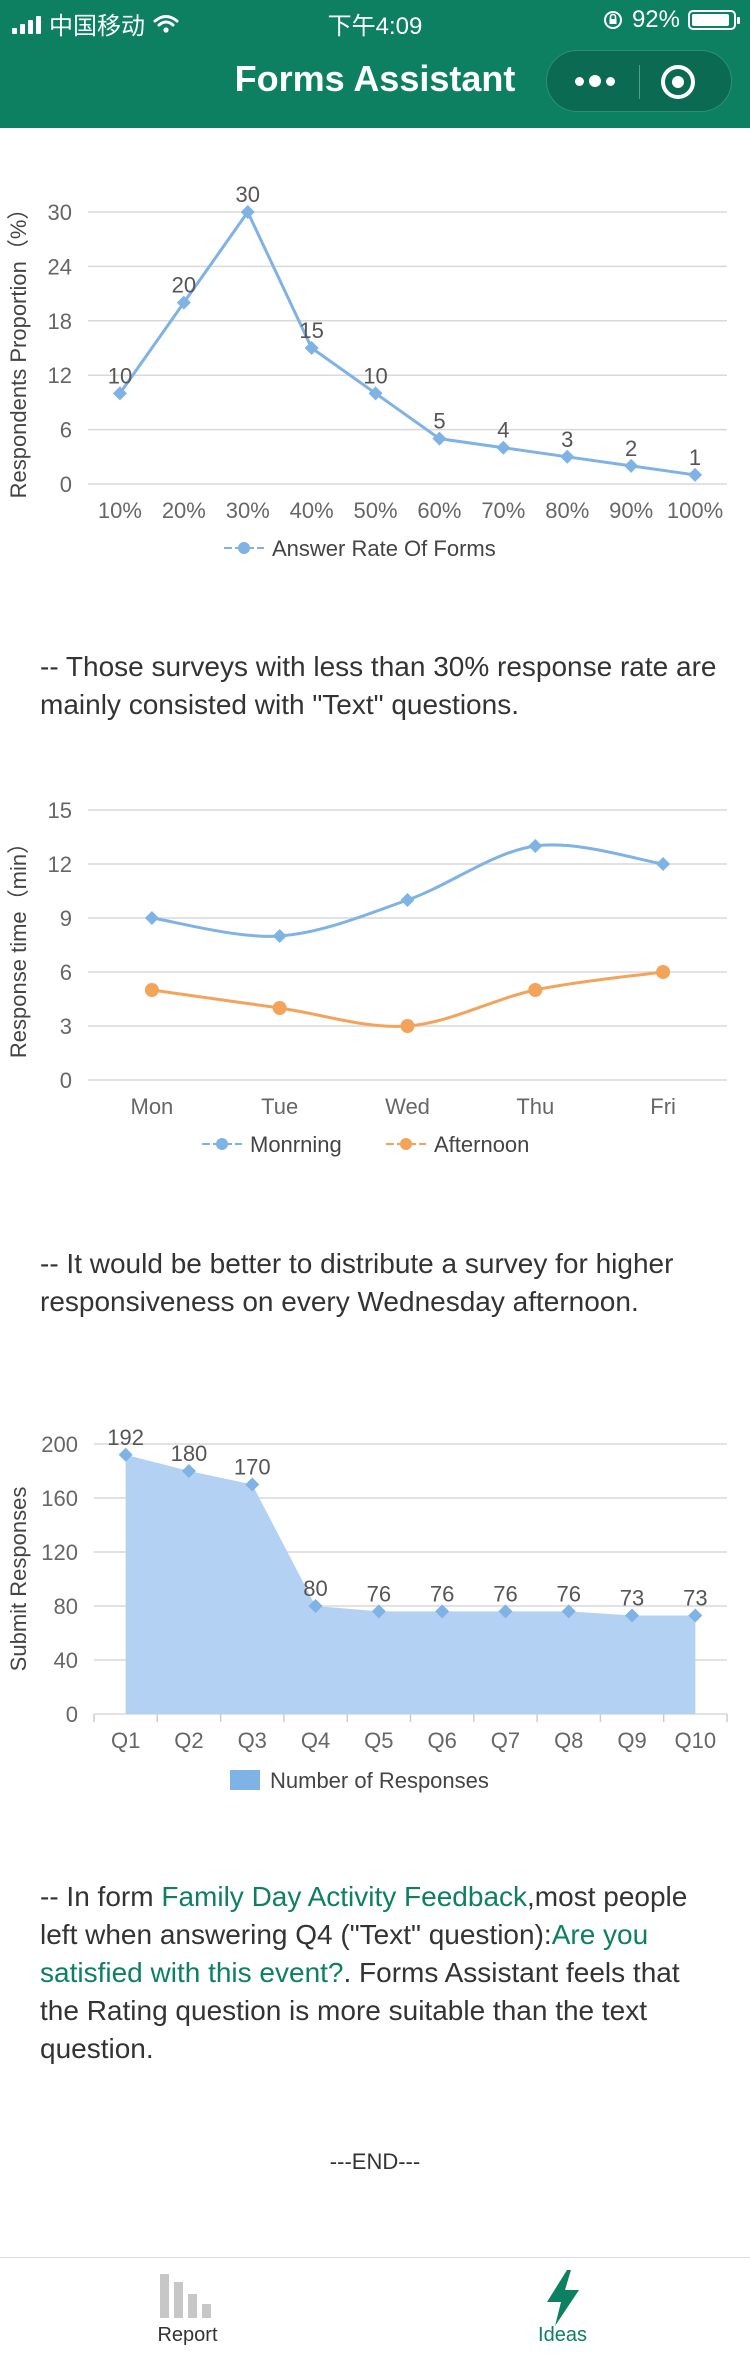 This screenshot has height=2356, width=750. What do you see at coordinates (631, 510) in the screenshot?
I see `x-tick-label: 90%` at bounding box center [631, 510].